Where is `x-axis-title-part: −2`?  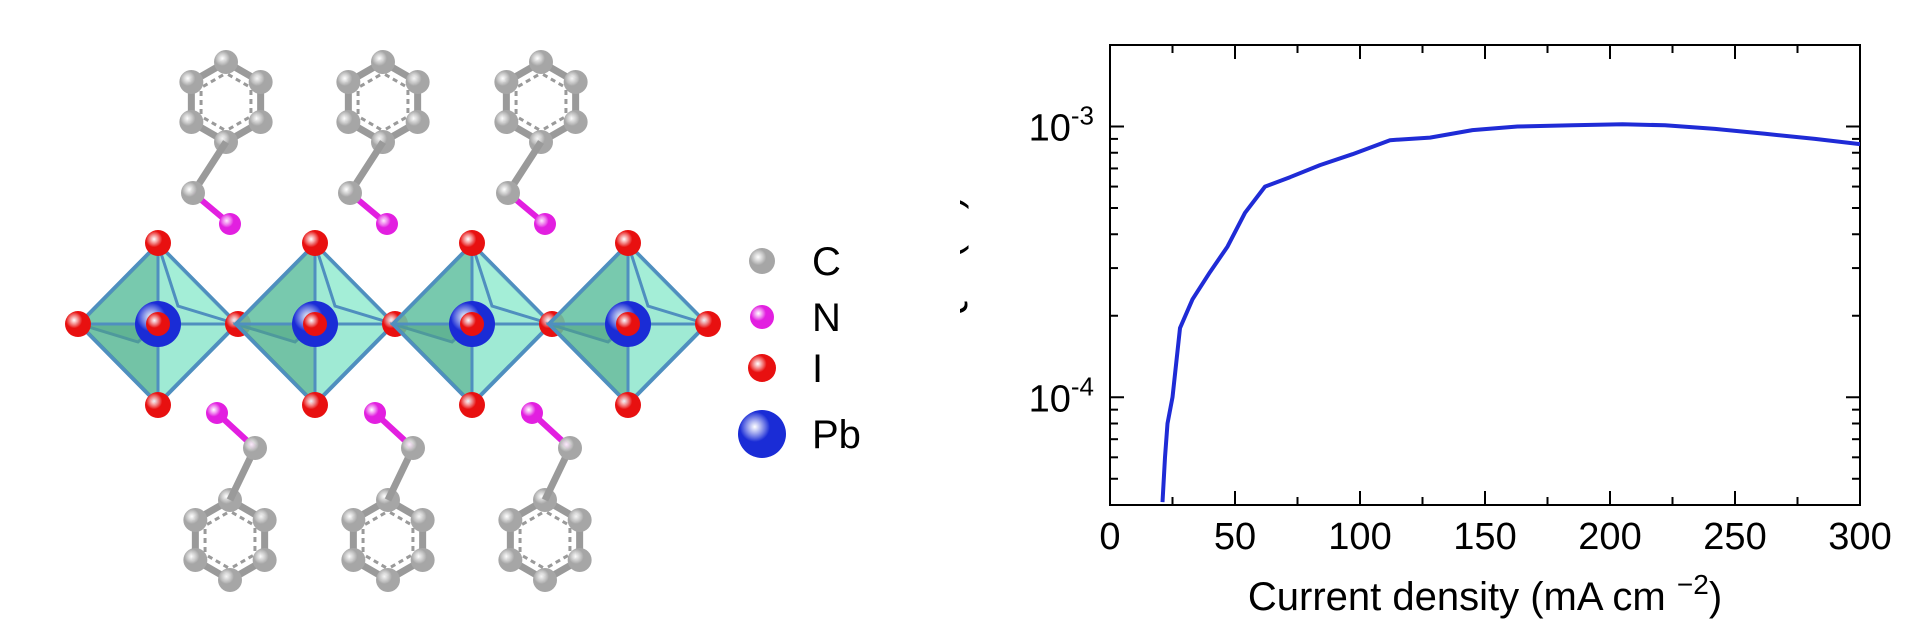 x-axis-title-part: −2 is located at coordinates (1693, 584).